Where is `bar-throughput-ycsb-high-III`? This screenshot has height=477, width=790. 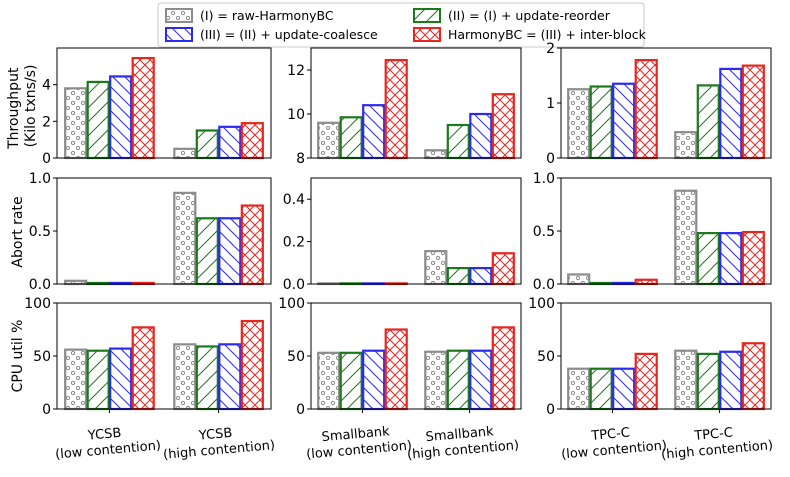
bar-throughput-ycsb-high-III is located at coordinates (230, 142).